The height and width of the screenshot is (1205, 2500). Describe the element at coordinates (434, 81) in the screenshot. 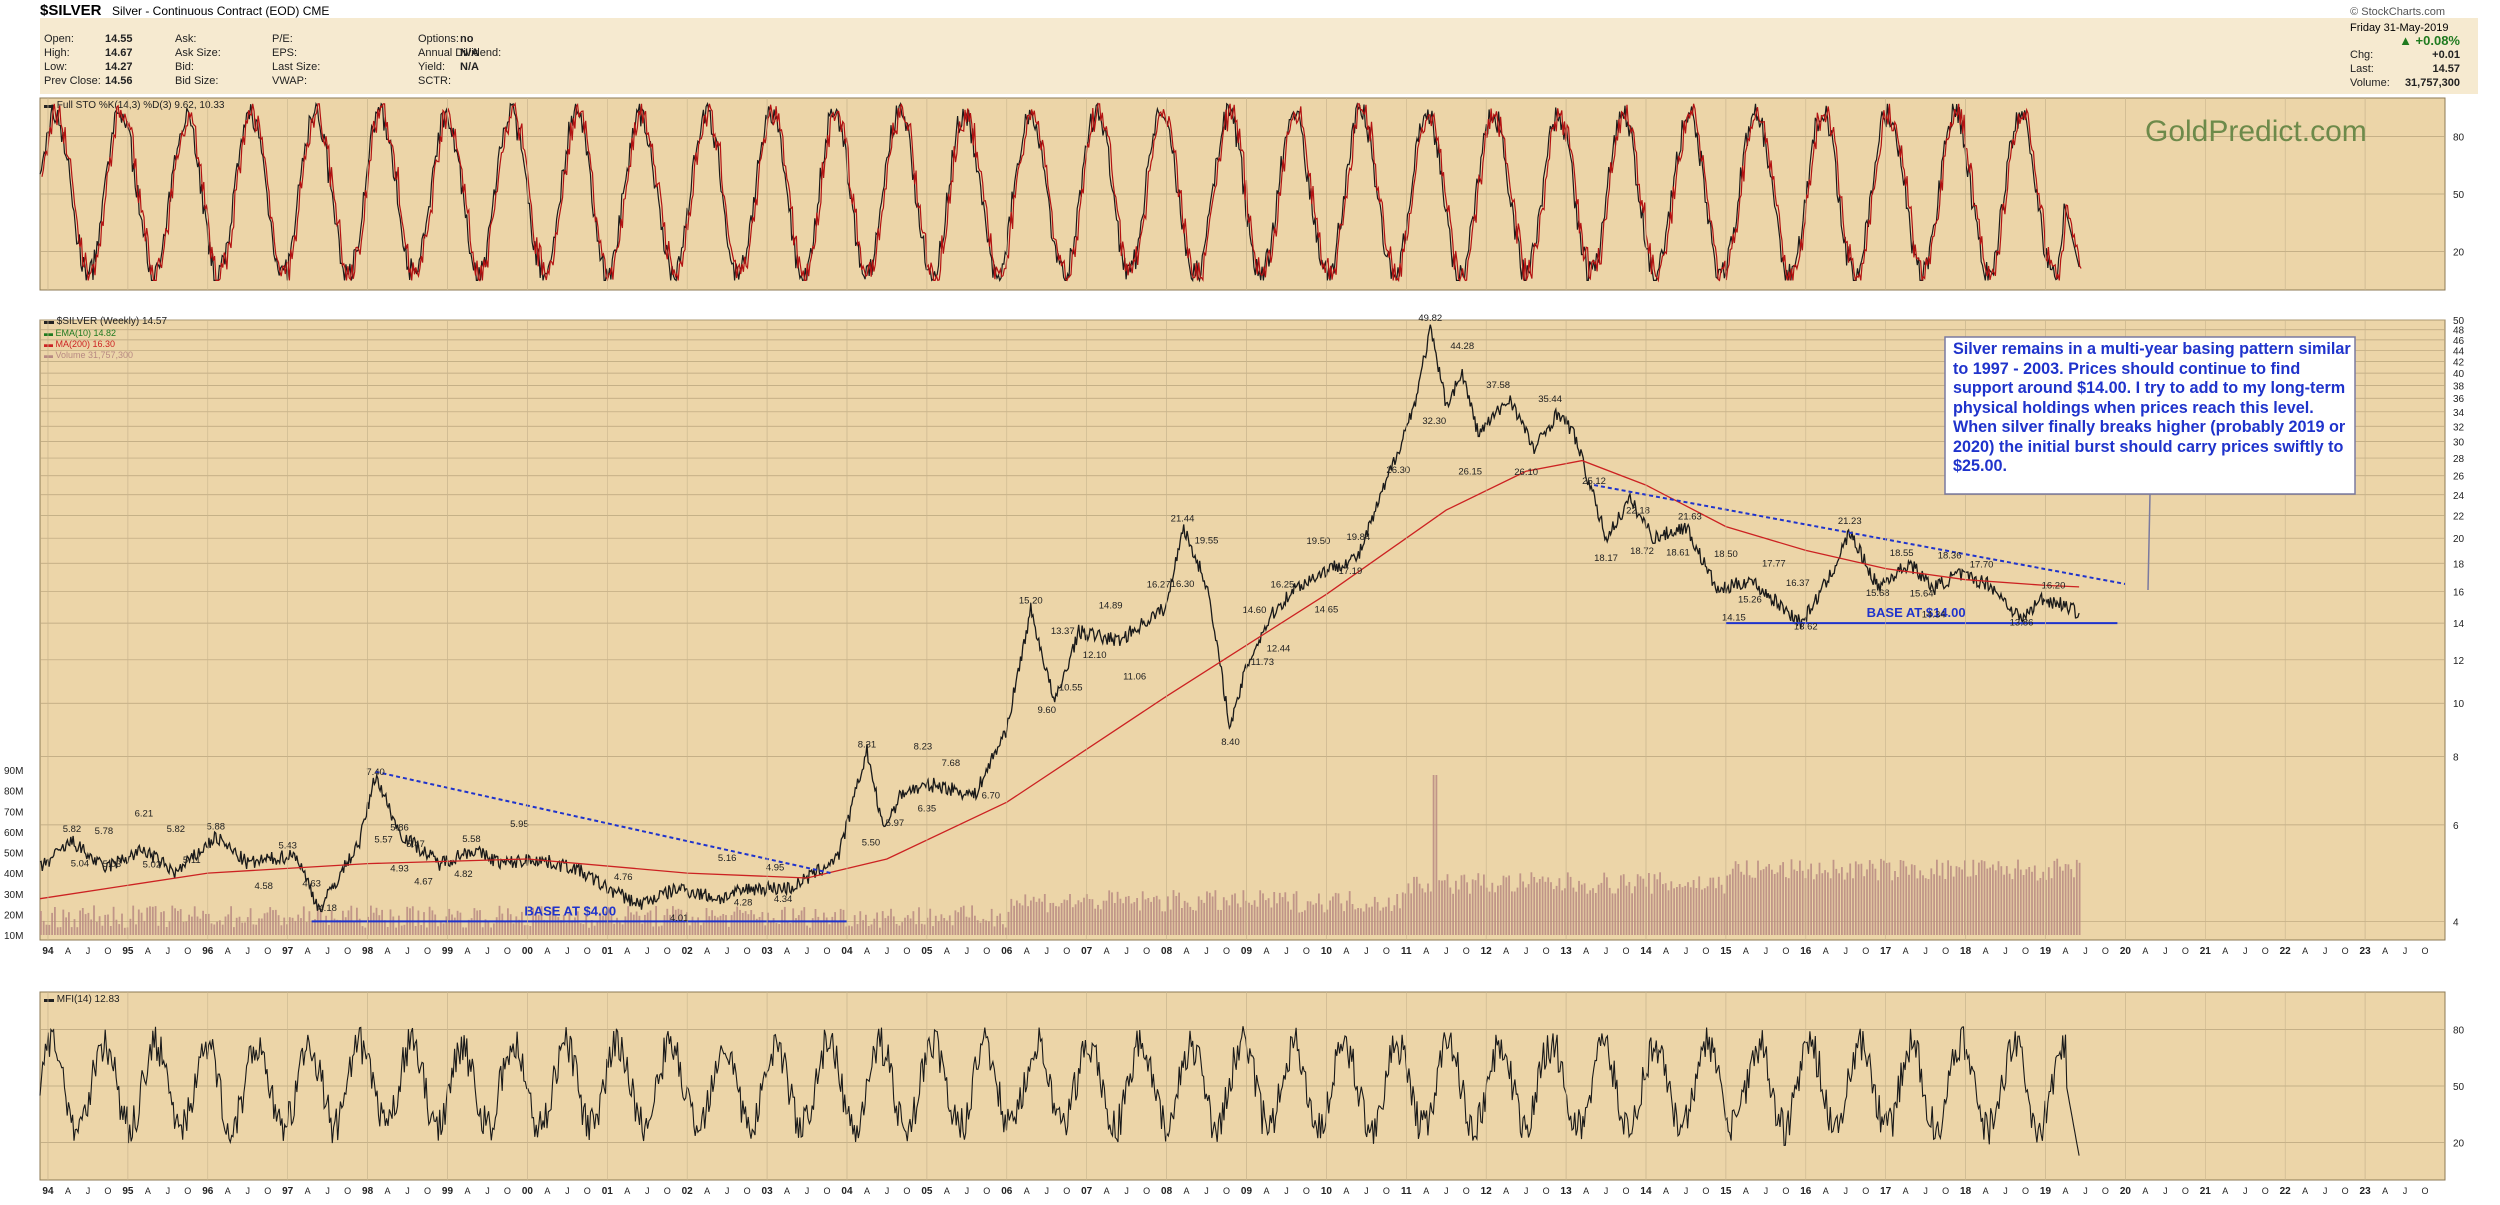

I see `quote-label: SCTR:` at that location.